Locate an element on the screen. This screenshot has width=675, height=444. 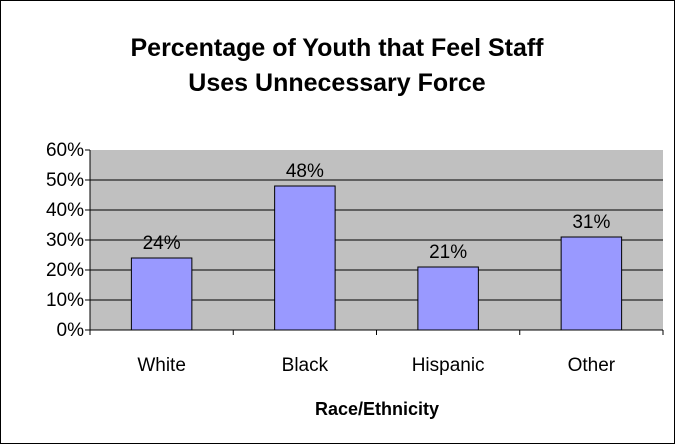
x-tick-label: Other is located at coordinates (592, 365).